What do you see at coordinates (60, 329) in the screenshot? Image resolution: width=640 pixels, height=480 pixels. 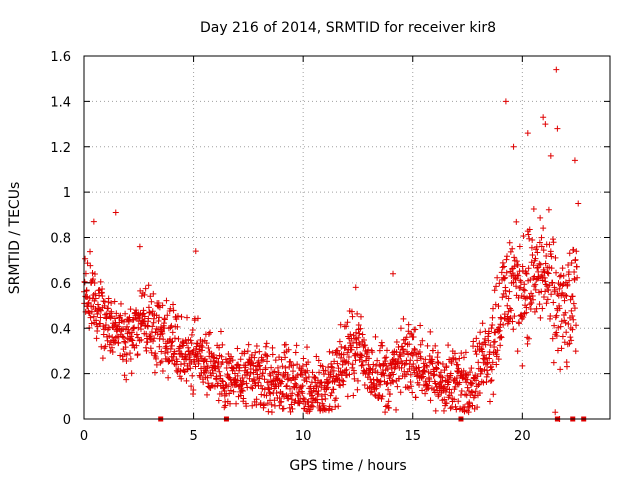 I see `y-tick-label: 0.4` at bounding box center [60, 329].